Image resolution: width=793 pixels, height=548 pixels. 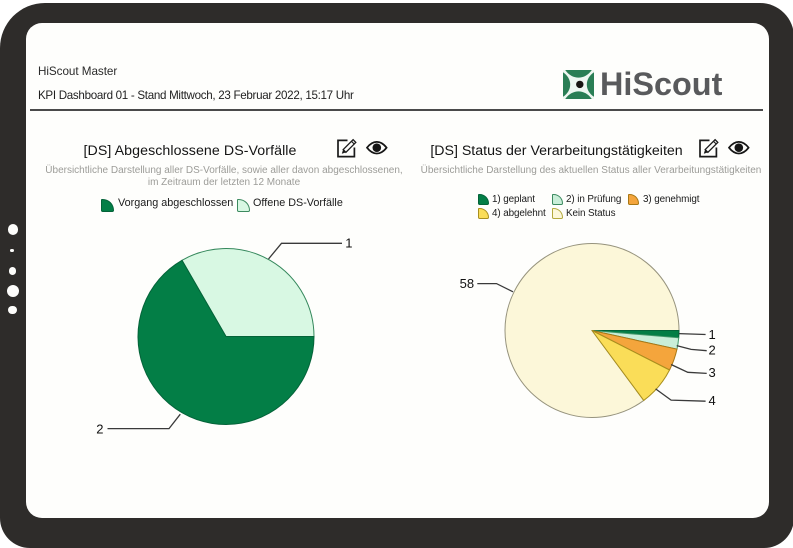 I want to click on svg-text: 4, so click(x=712, y=400).